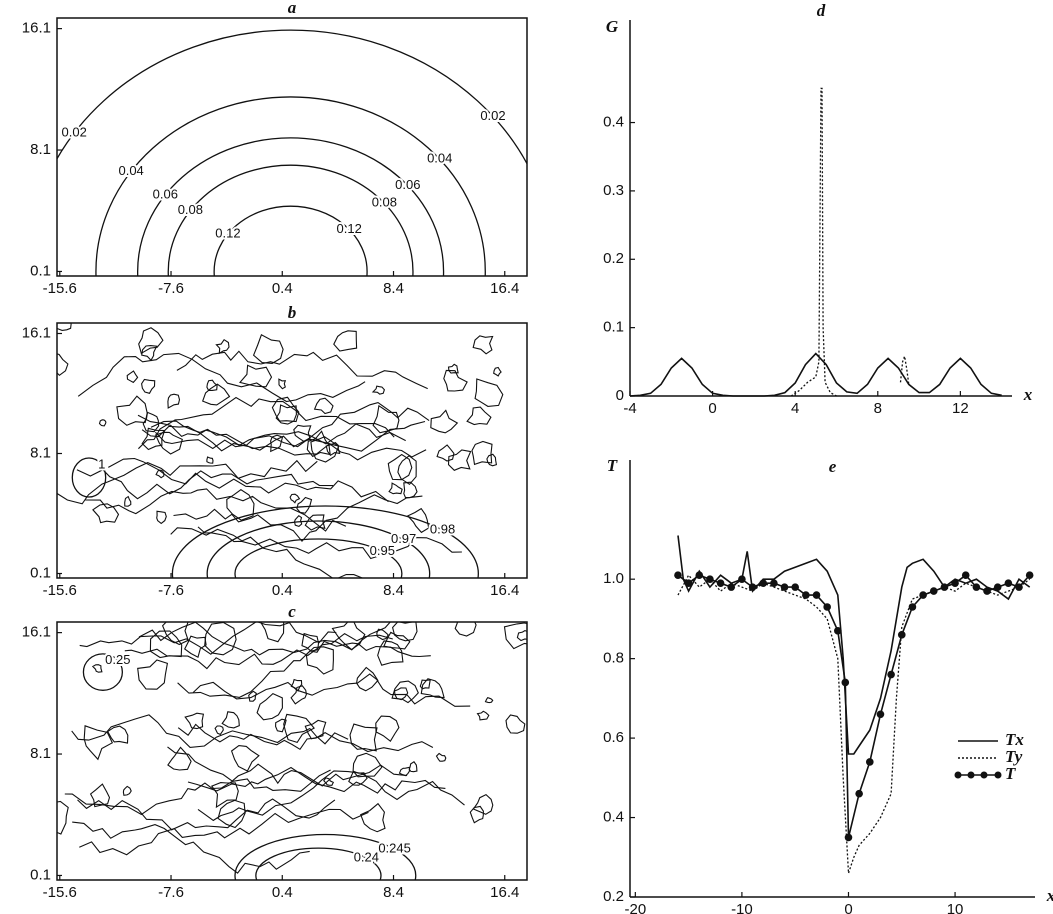 The width and height of the screenshot is (1053, 914). I want to click on y-tick-label: 16.1, so click(36, 332).